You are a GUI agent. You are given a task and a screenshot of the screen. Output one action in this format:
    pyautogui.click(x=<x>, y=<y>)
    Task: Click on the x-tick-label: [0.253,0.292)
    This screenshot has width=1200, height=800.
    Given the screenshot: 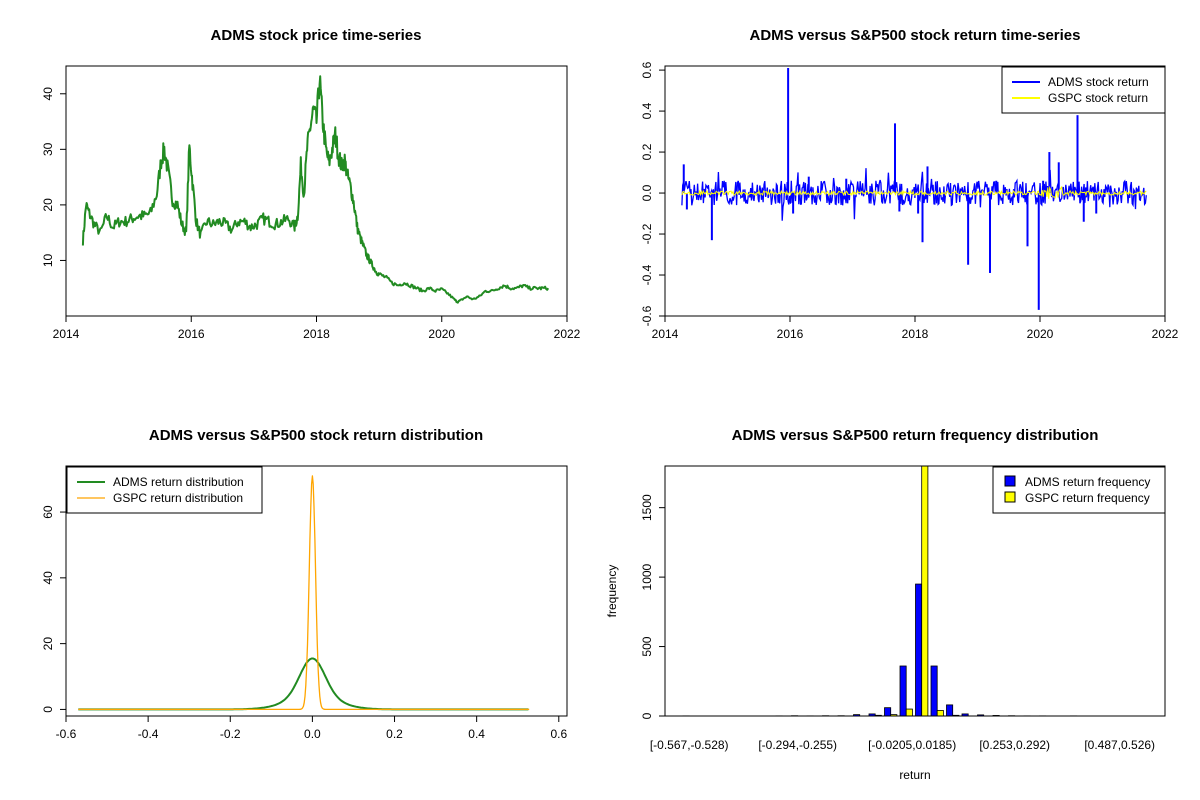 What is the action you would take?
    pyautogui.click(x=1014, y=745)
    